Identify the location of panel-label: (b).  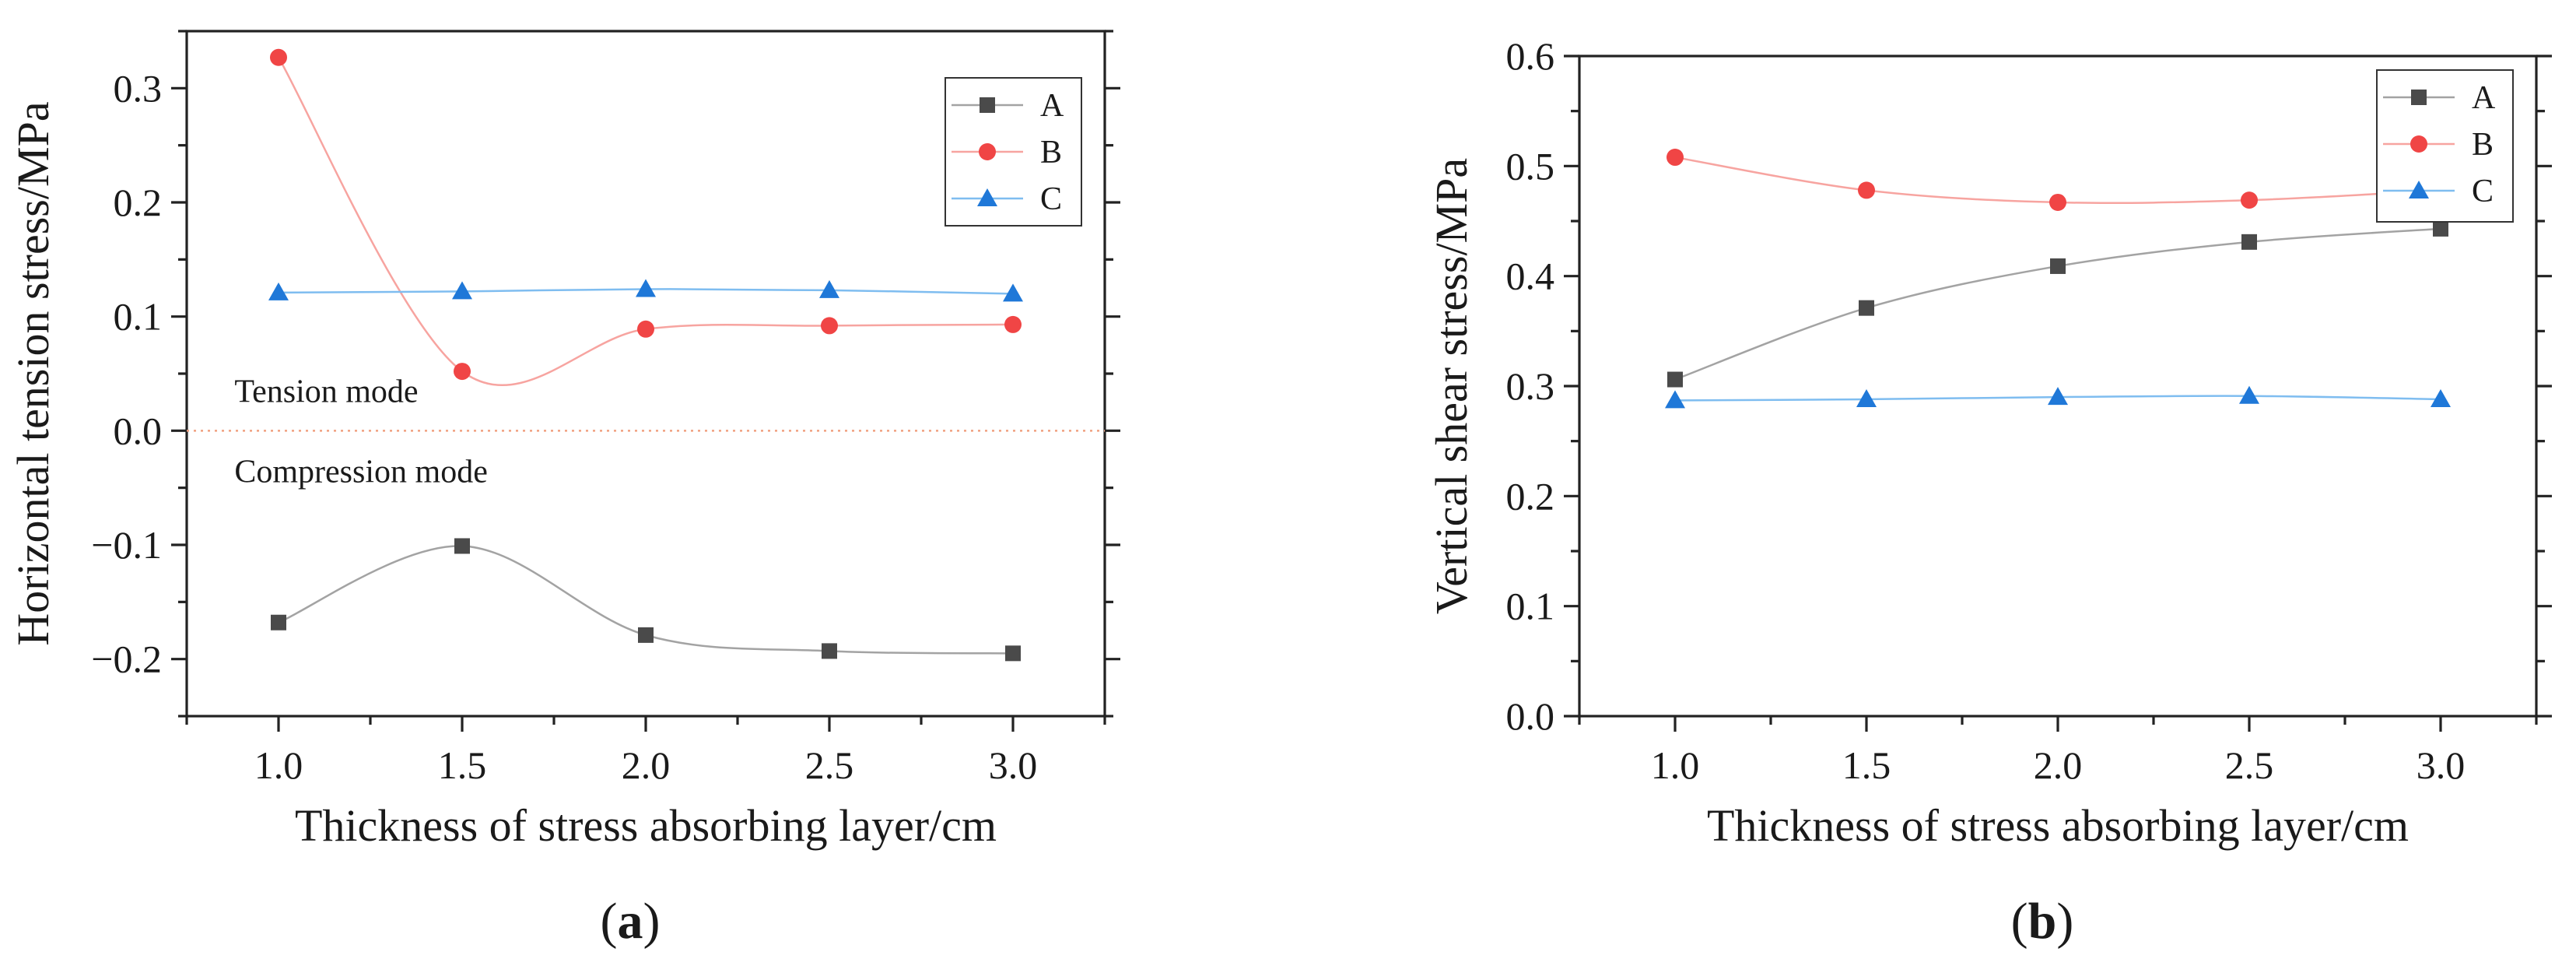
(2042, 921).